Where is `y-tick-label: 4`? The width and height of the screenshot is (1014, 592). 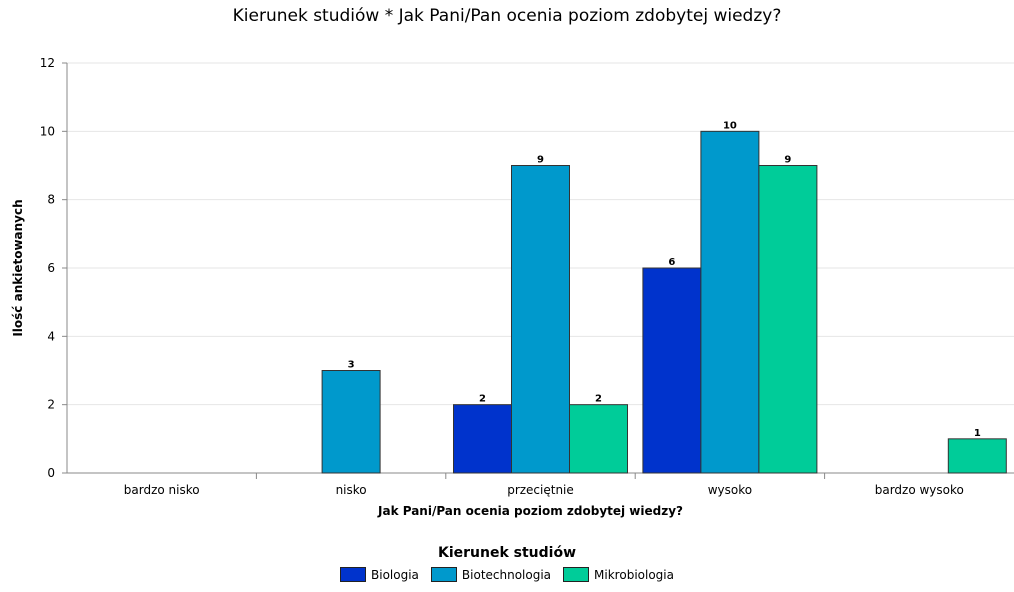
y-tick-label: 4 is located at coordinates (51, 336).